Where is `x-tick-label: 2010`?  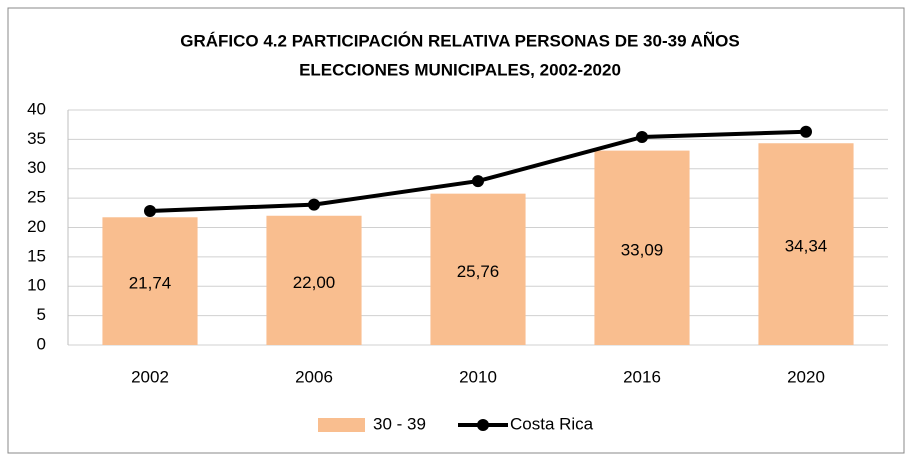 x-tick-label: 2010 is located at coordinates (478, 376).